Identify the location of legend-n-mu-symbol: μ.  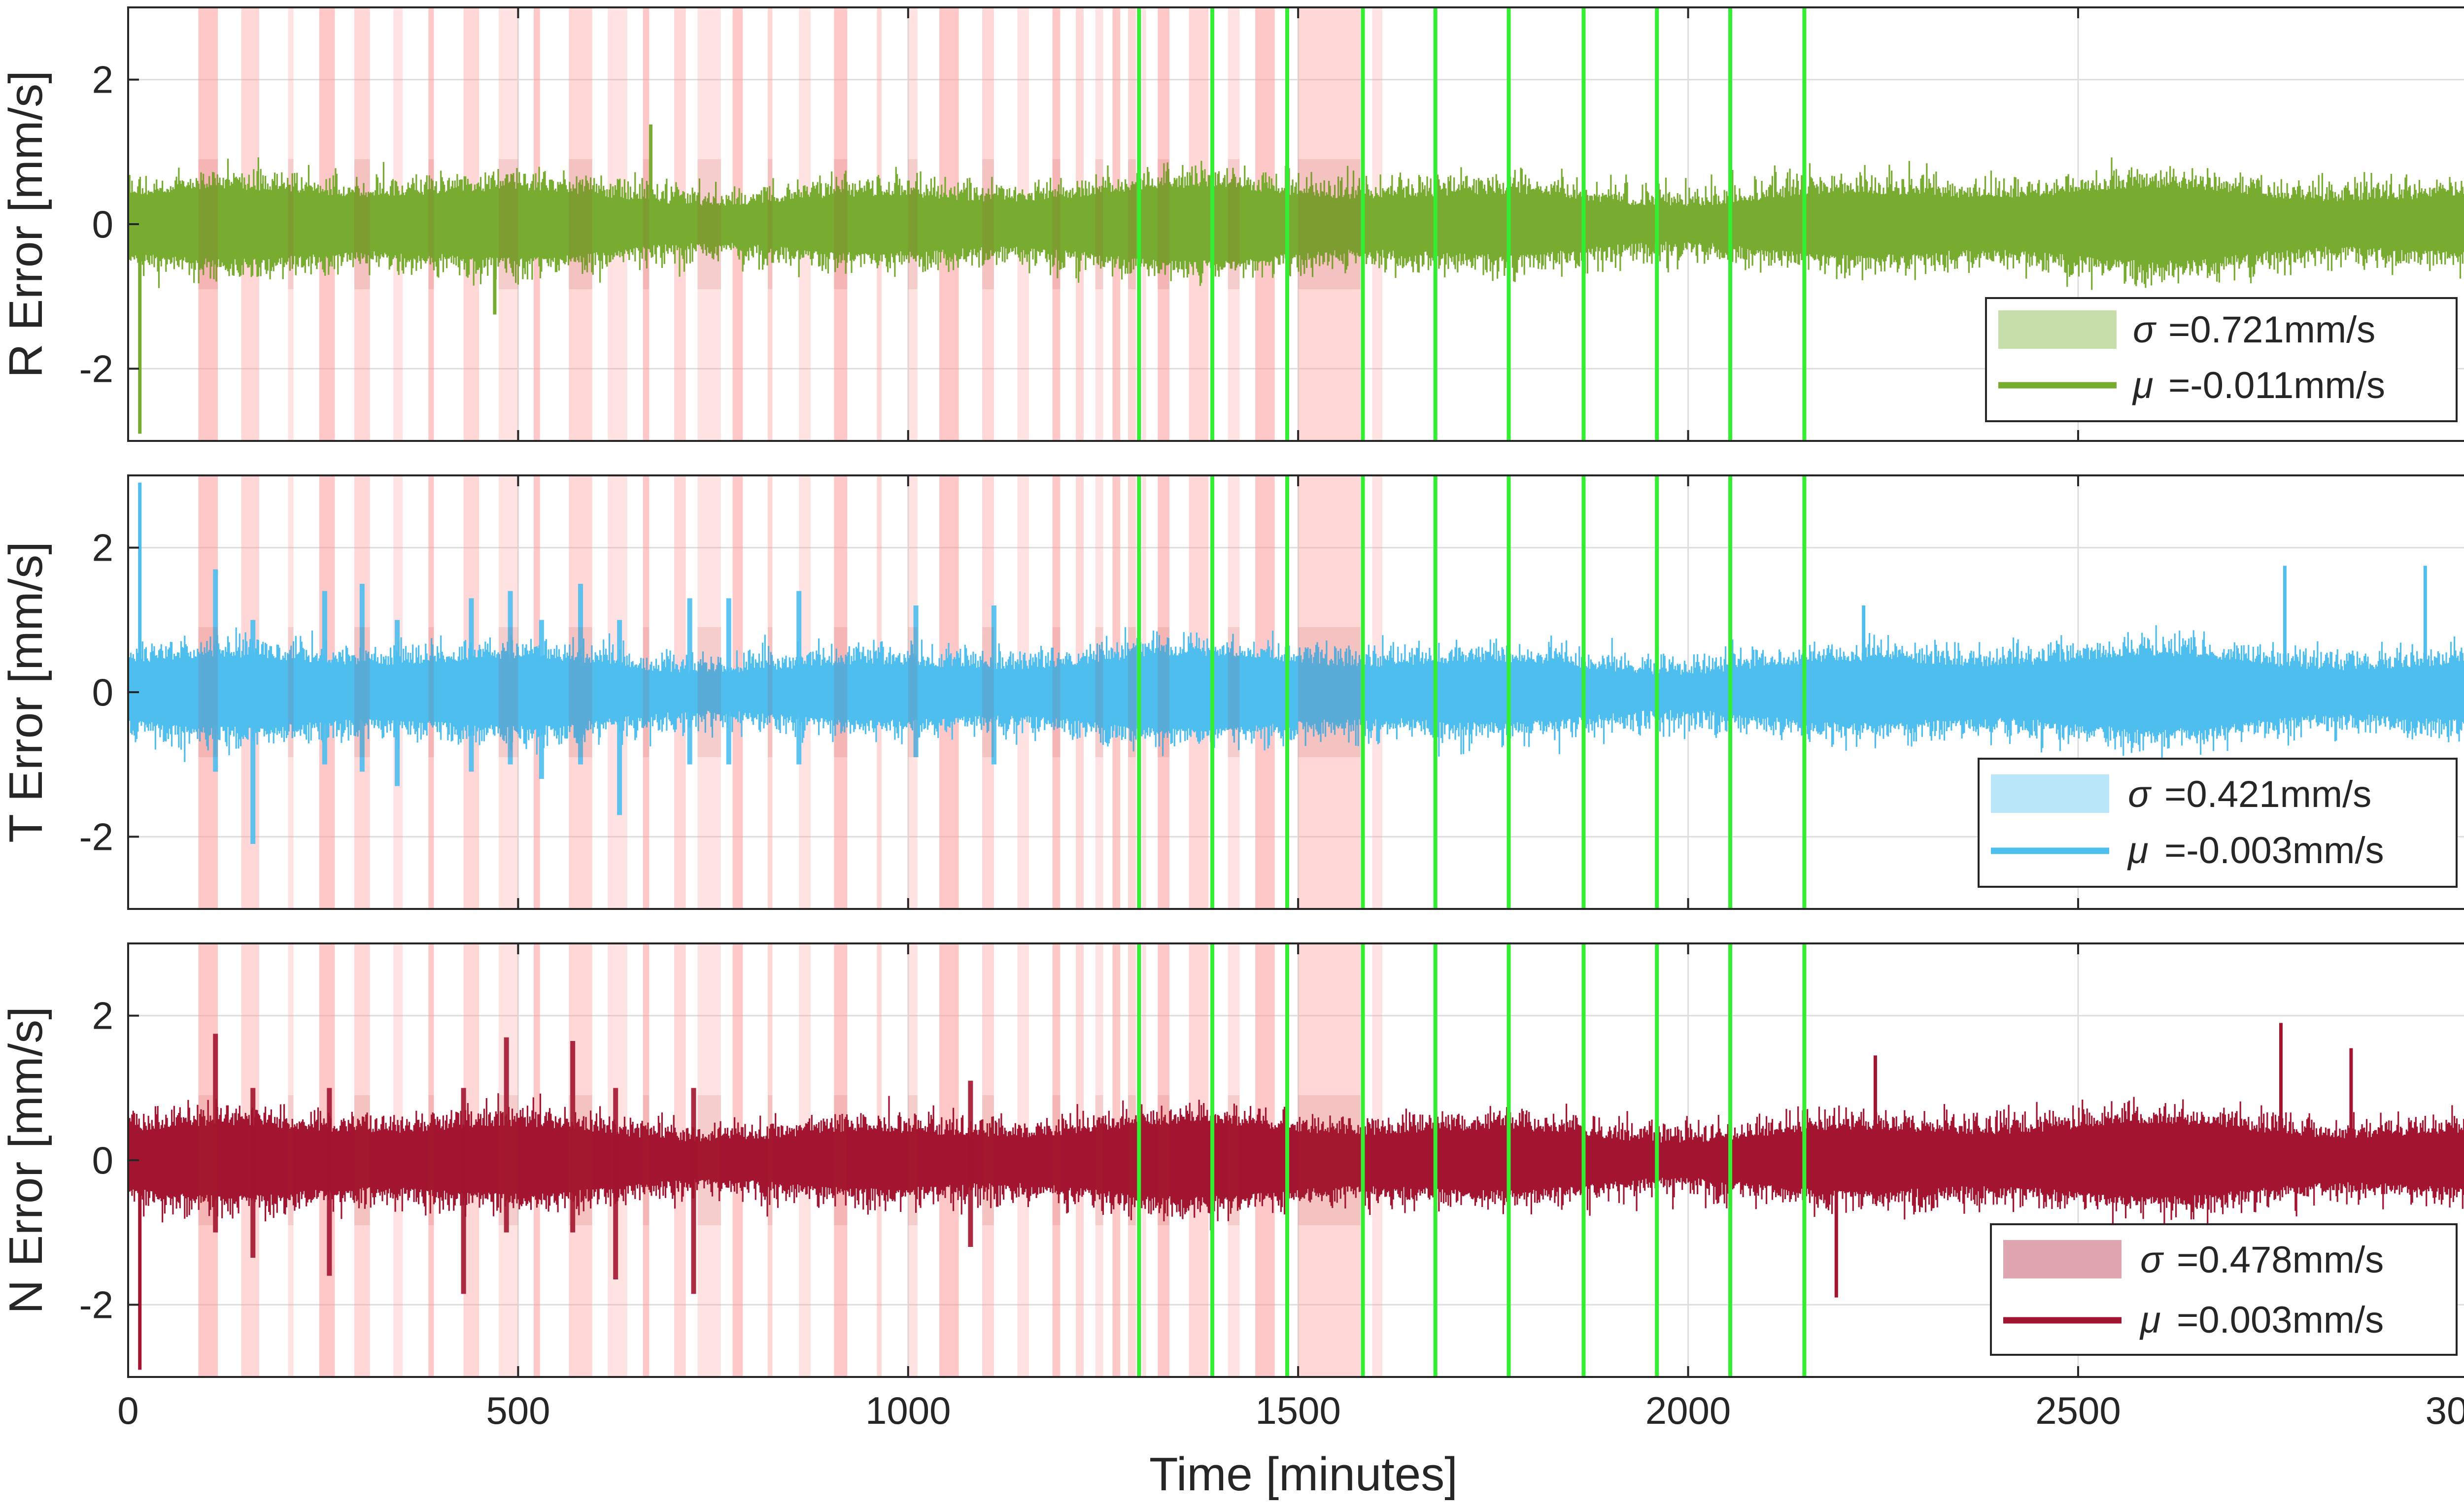
(2150, 1320).